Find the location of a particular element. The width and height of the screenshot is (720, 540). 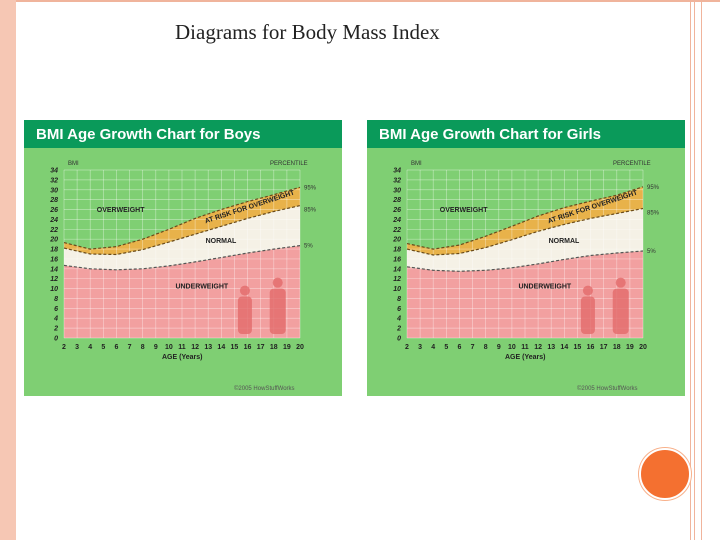

girls-chart-x-tick-label: 20 is located at coordinates (643, 347).